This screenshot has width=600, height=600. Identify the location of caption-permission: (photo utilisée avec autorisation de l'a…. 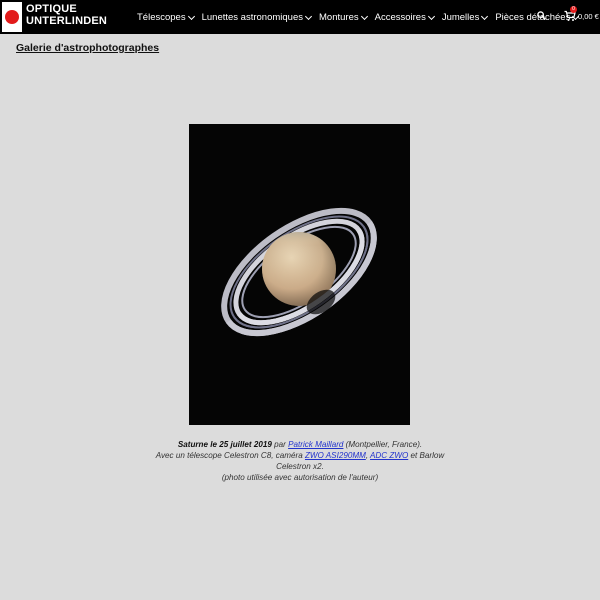
(300, 477).